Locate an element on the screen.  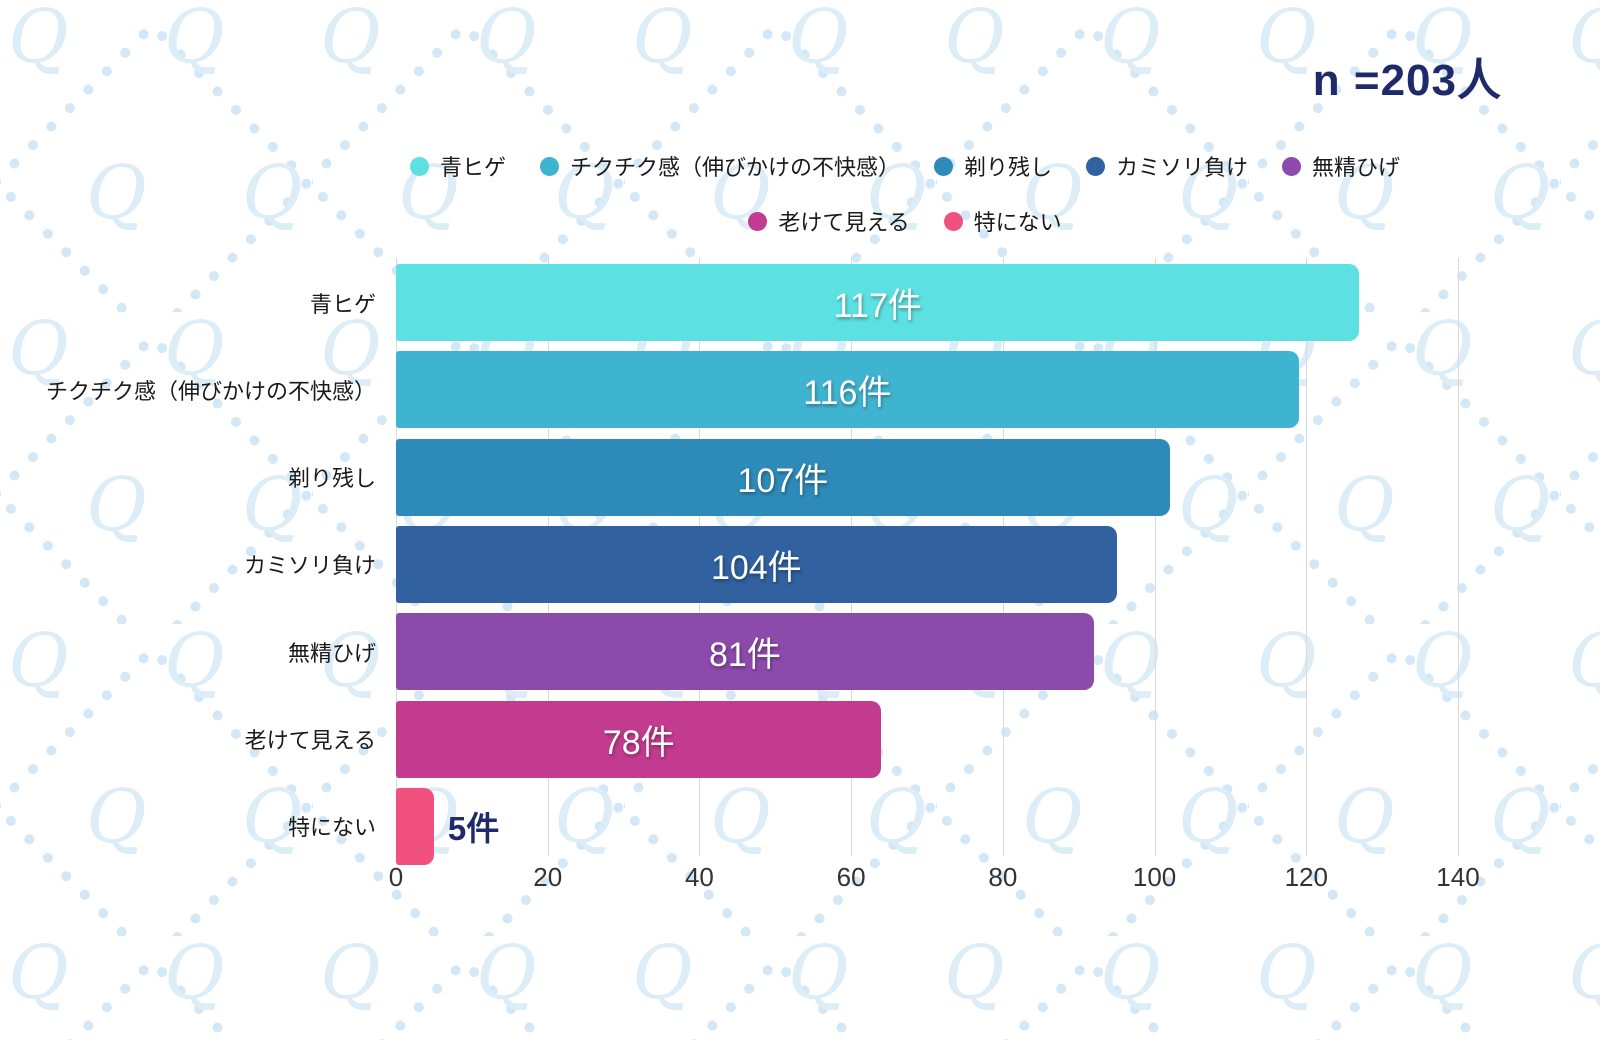
x-axis-tick-label: 140 is located at coordinates (1458, 877).